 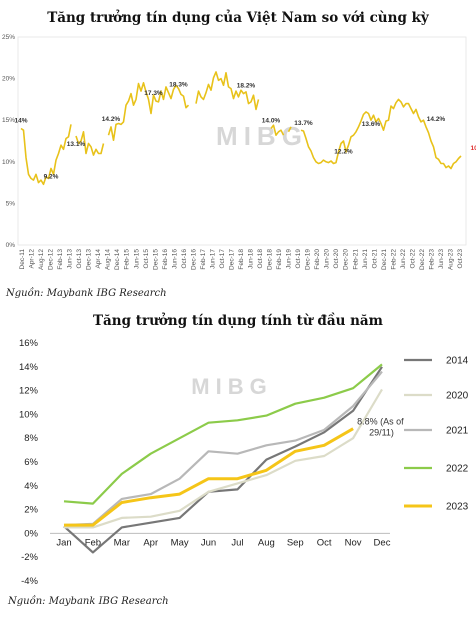 What do you see at coordinates (251, 259) in the screenshot?
I see `chart1-x-tick-label: Jun-18` at bounding box center [251, 259].